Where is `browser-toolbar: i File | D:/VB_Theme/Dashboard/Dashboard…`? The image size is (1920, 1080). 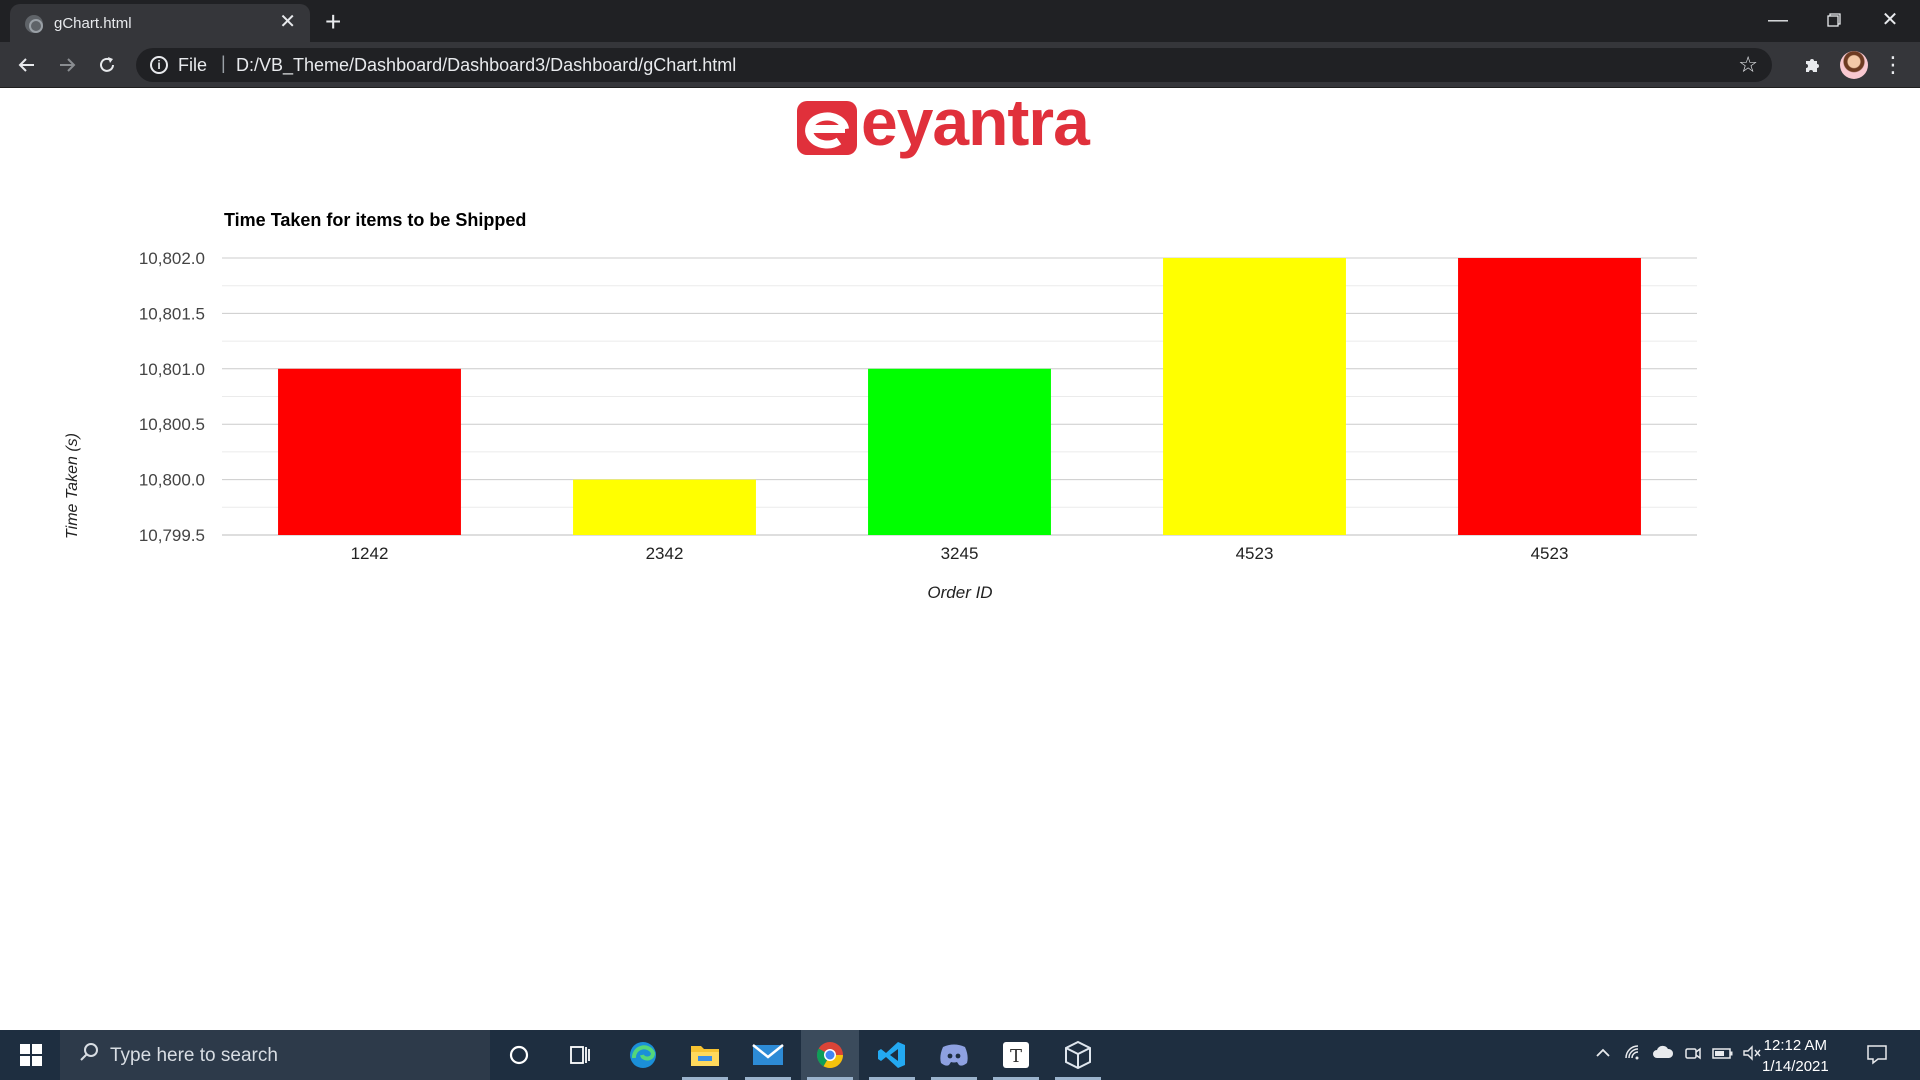 browser-toolbar: i File | D:/VB_Theme/Dashboard/Dashboard… is located at coordinates (960, 65).